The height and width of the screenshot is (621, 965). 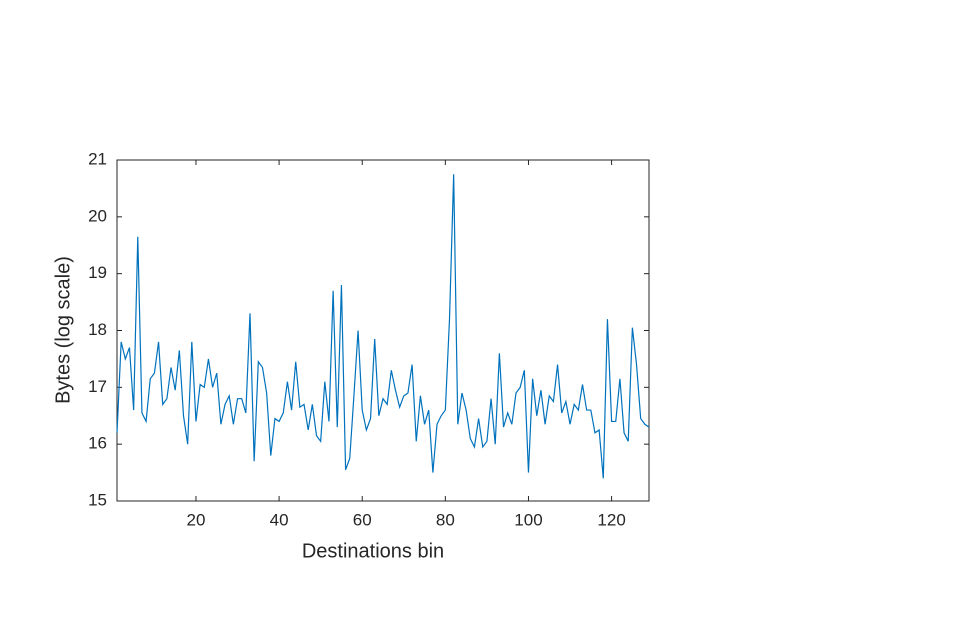 I want to click on y-tick-label: 18, so click(x=97, y=329).